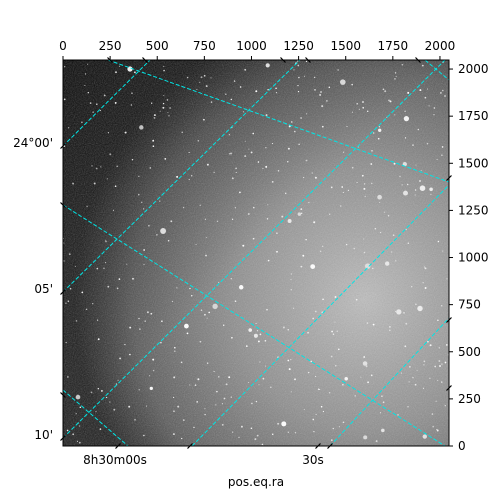 This screenshot has height=500, width=500. I want to click on grid-line, so click(436, 70).